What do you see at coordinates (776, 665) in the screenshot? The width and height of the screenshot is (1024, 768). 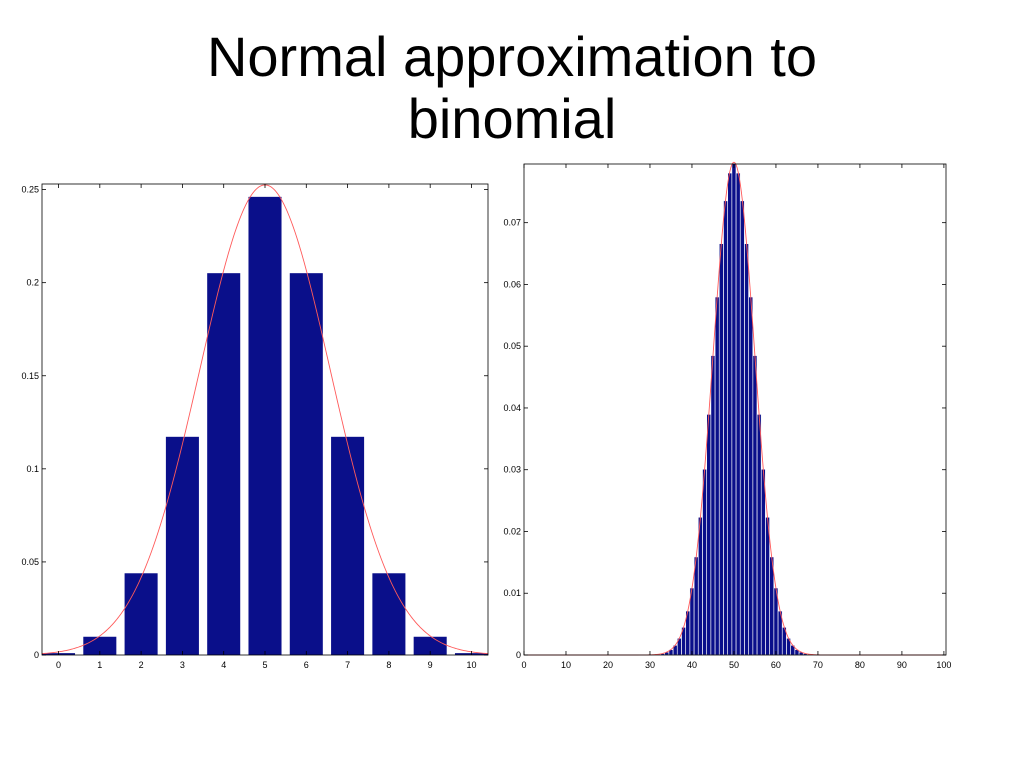 I see `x-tick-label: 60` at bounding box center [776, 665].